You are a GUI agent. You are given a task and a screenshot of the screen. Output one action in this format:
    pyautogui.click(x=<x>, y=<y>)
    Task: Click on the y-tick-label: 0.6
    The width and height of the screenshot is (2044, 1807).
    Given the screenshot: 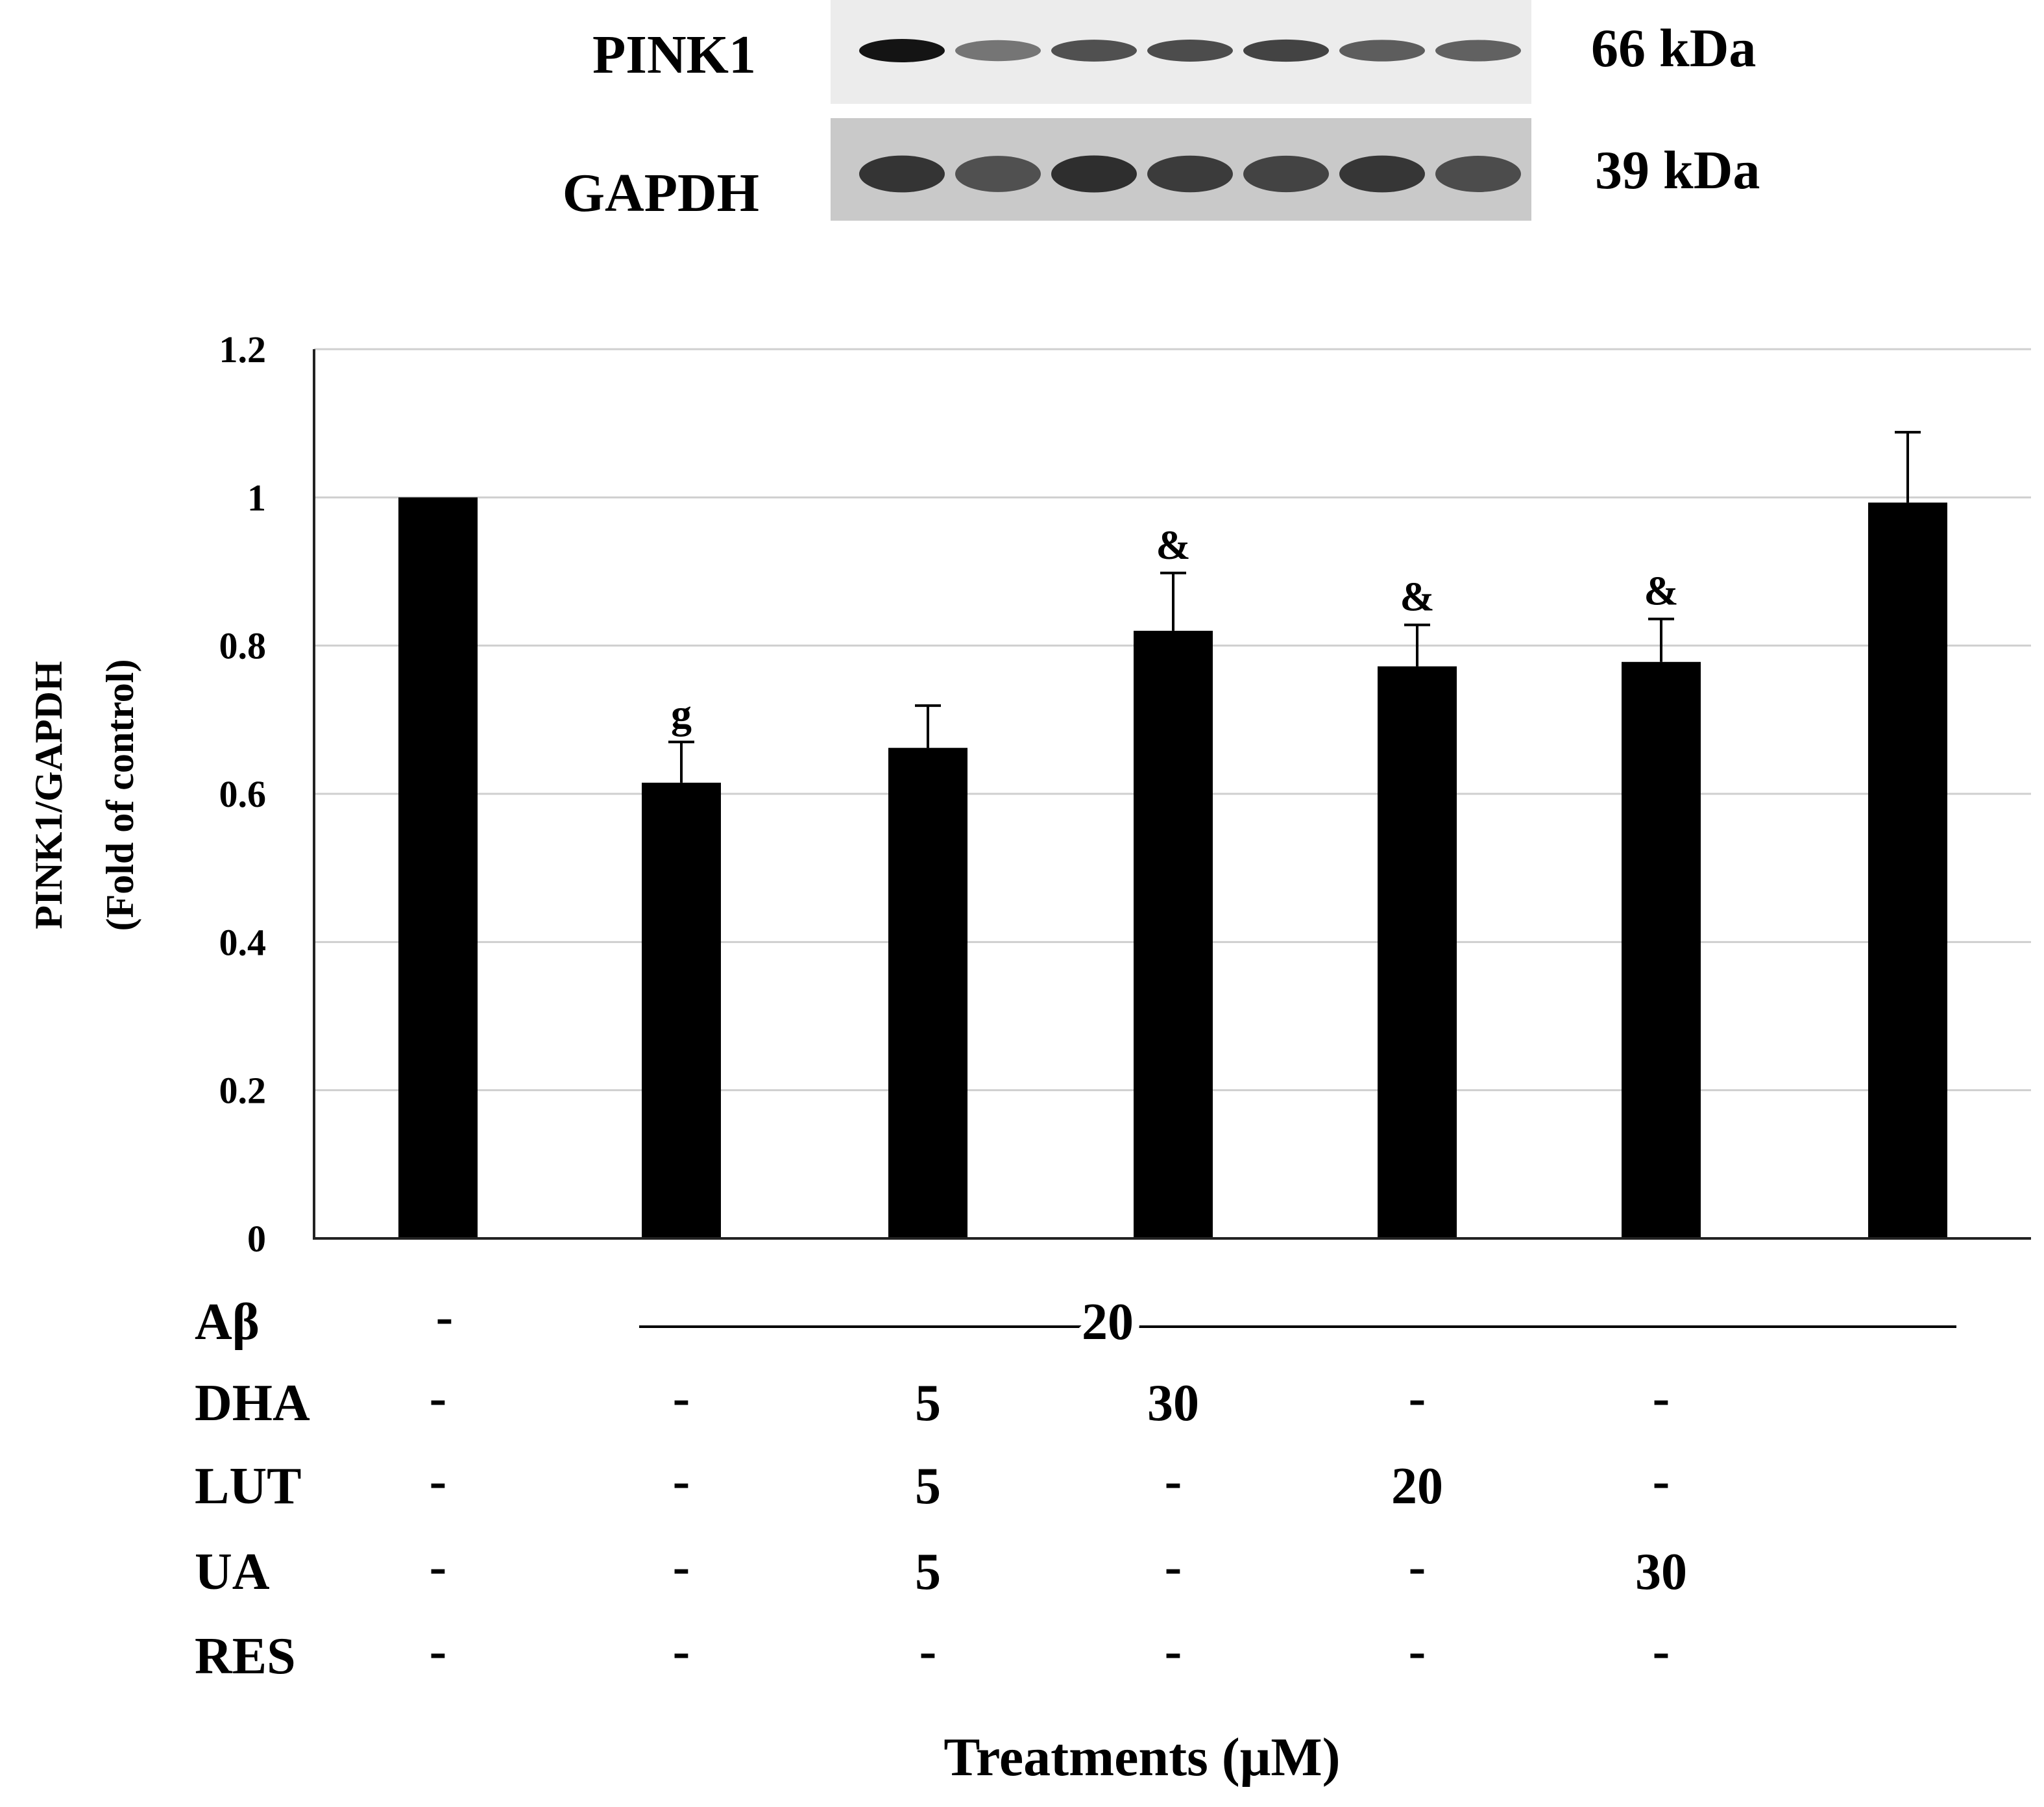 What is the action you would take?
    pyautogui.click(x=243, y=794)
    